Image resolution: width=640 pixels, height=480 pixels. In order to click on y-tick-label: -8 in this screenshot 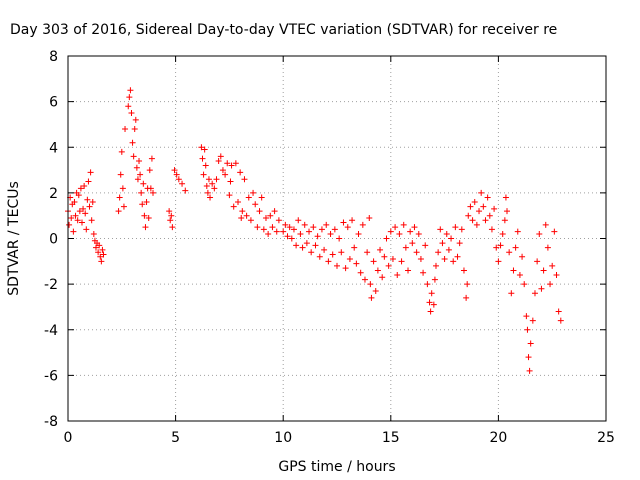, I will do `click(51, 422)`.